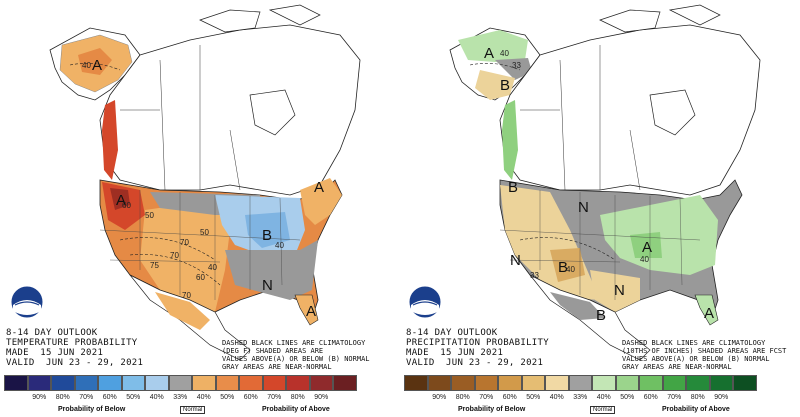  I want to click on legend-above-label: Probability of Above, so click(696, 409).